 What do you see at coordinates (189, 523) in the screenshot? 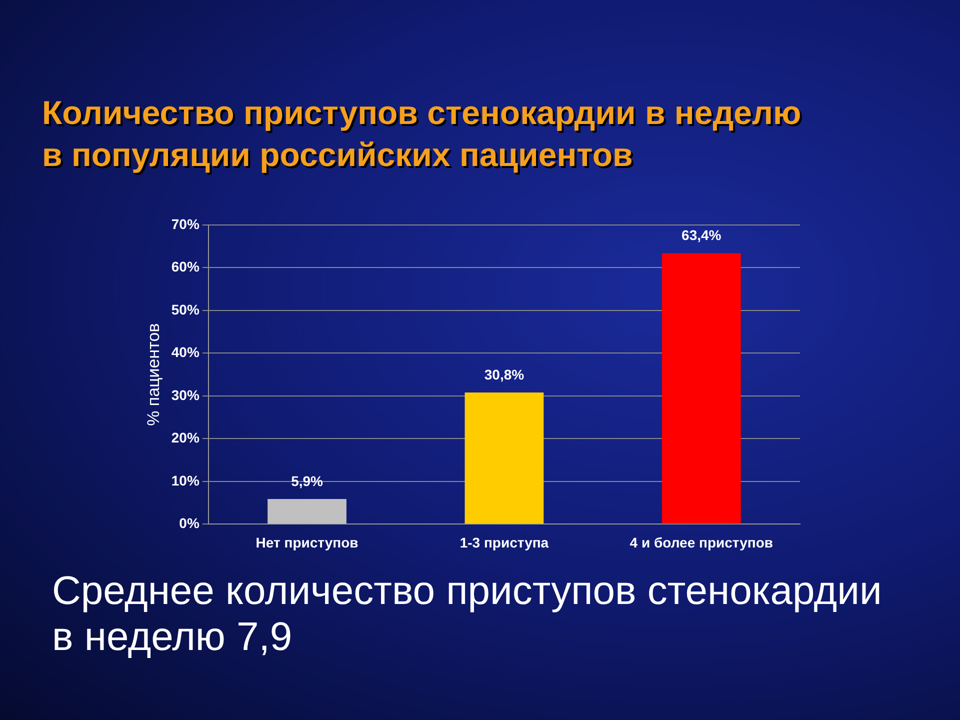
I see `y-tick-label: 0%` at bounding box center [189, 523].